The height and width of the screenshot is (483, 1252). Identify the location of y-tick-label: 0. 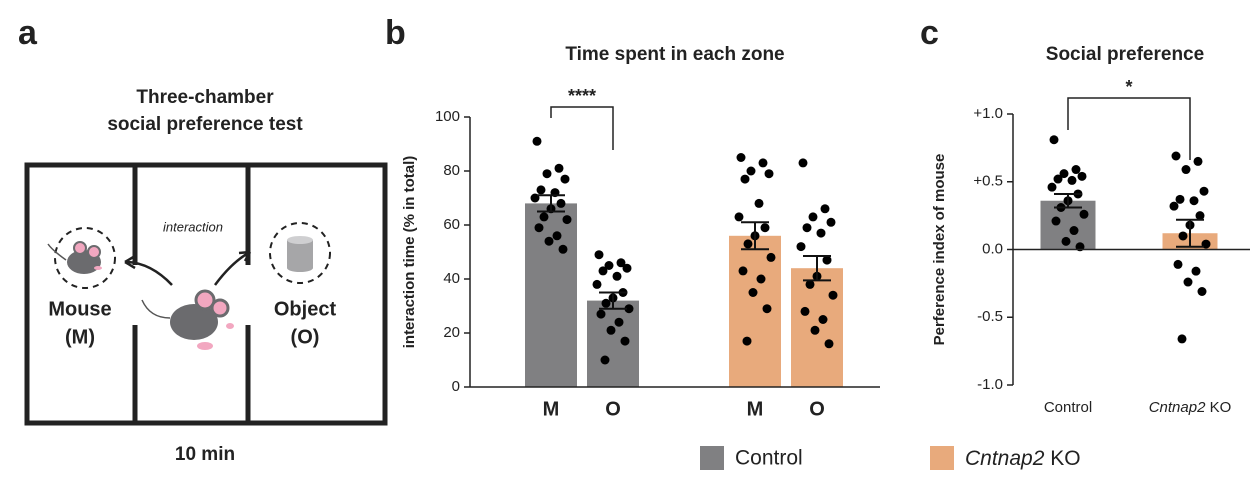
(456, 386).